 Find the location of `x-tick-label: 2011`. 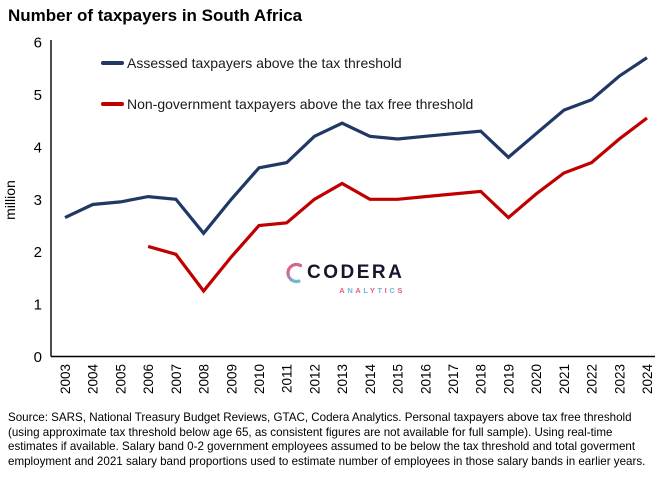

x-tick-label: 2011 is located at coordinates (287, 378).